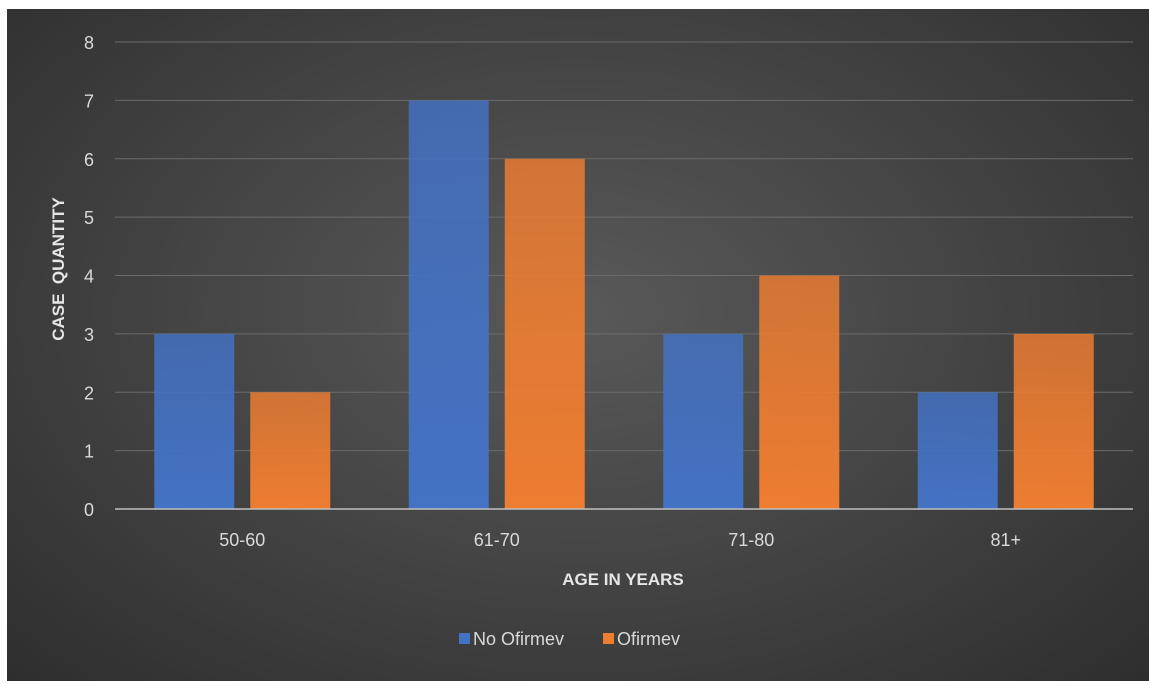 Image resolution: width=1149 pixels, height=686 pixels. Describe the element at coordinates (957, 450) in the screenshot. I see `bar-no-ofirmev-81+` at that location.